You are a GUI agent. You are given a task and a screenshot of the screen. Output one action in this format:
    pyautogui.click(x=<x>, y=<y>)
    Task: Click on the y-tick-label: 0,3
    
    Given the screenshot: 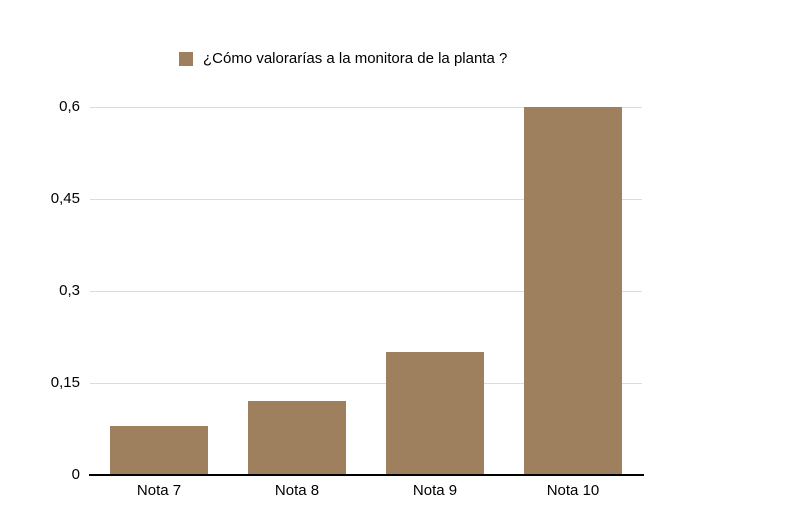 What is the action you would take?
    pyautogui.click(x=69, y=290)
    